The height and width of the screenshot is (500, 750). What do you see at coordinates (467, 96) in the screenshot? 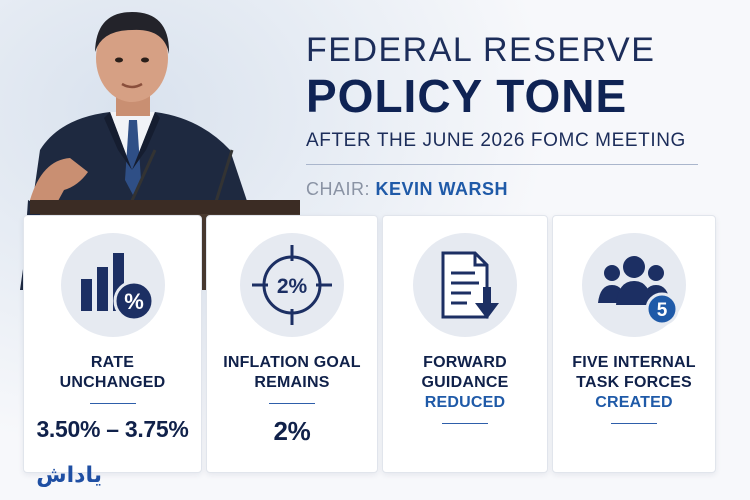
I see `title-line-2: POLICY TONE` at bounding box center [467, 96].